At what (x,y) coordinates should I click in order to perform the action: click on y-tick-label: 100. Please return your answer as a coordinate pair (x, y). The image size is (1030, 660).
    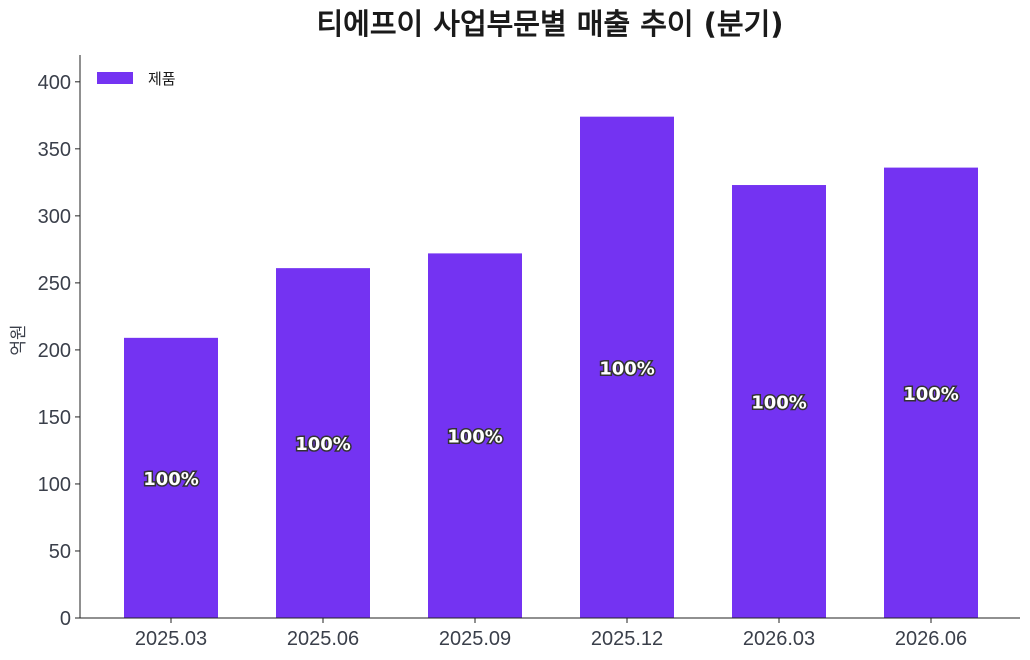
    Looking at the image, I should click on (54, 485).